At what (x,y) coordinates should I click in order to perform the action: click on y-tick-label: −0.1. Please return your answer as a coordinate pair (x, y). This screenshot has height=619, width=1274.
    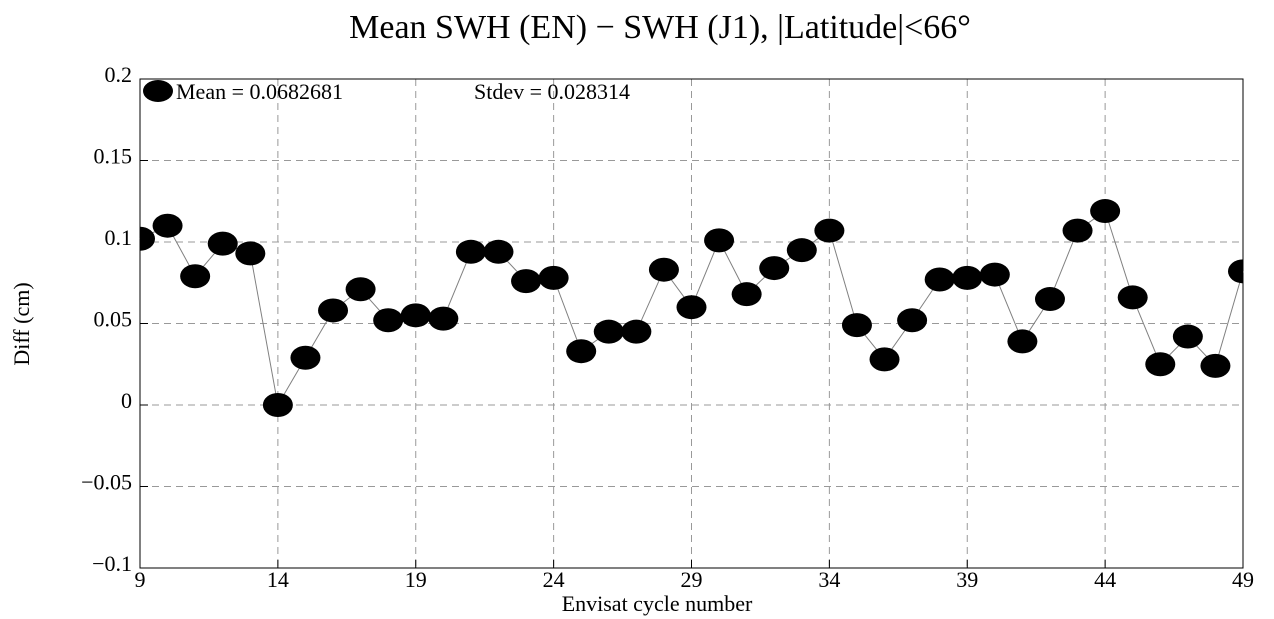
    Looking at the image, I should click on (112, 563).